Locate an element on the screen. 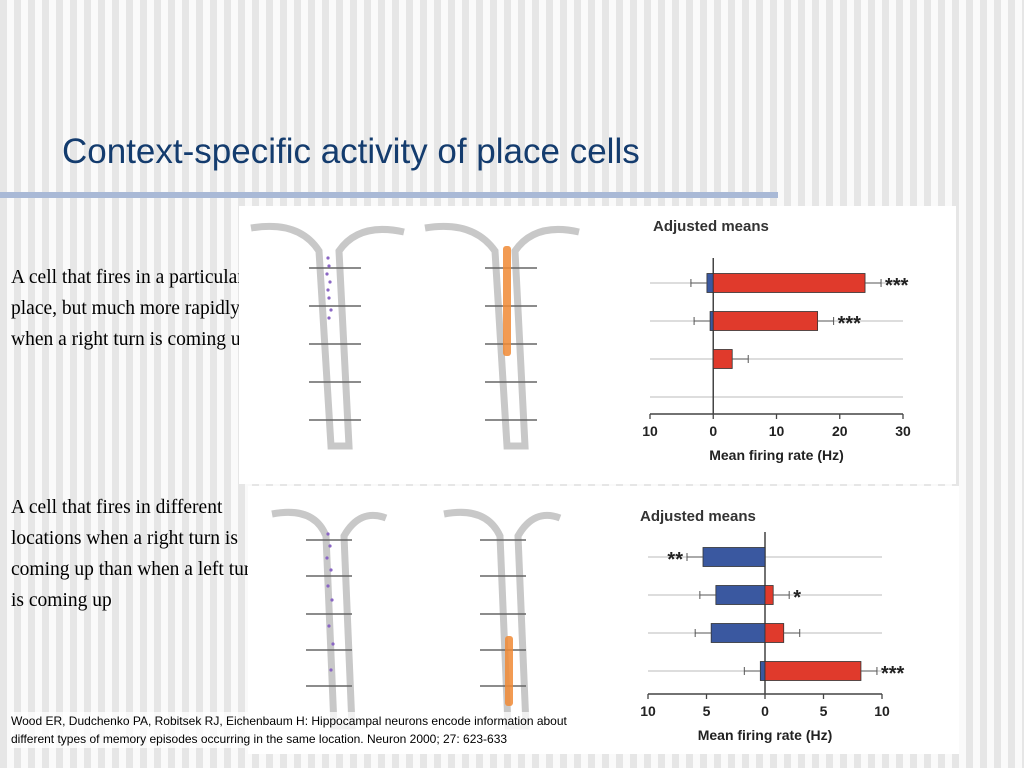 The image size is (1024, 768). chart-2-x-axis-label: Mean firing rate (Hz) is located at coordinates (765, 735).